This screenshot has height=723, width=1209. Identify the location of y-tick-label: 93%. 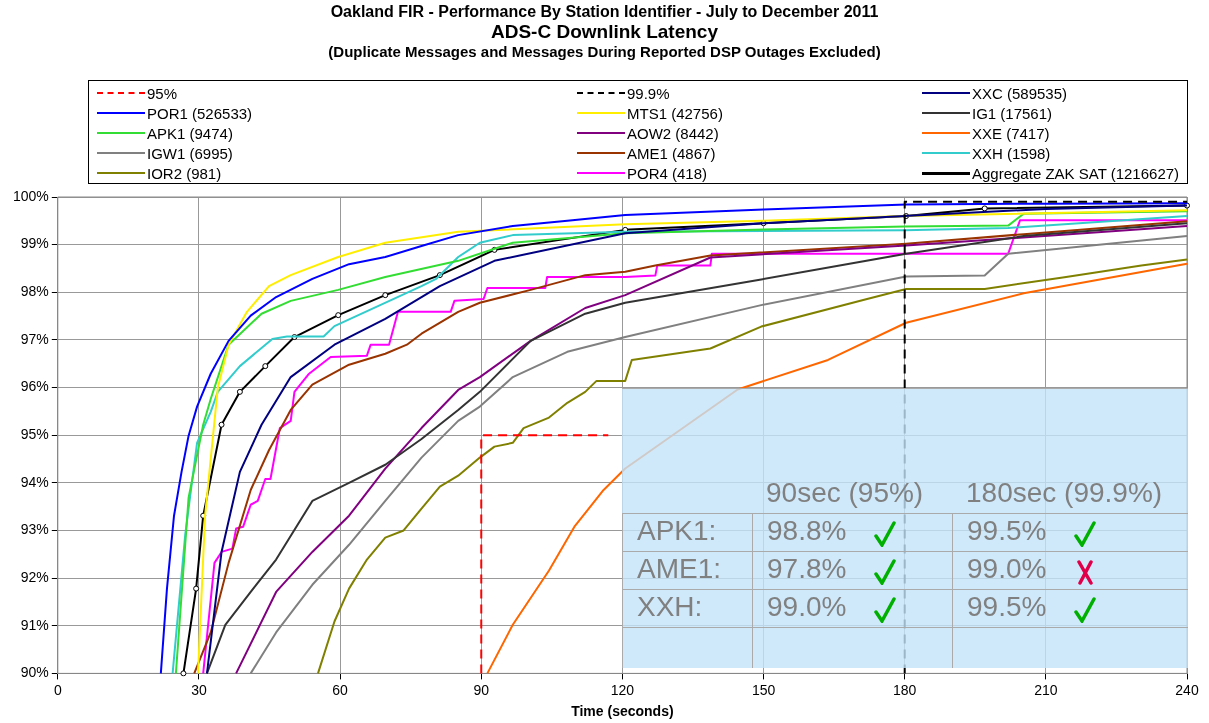
(34, 529).